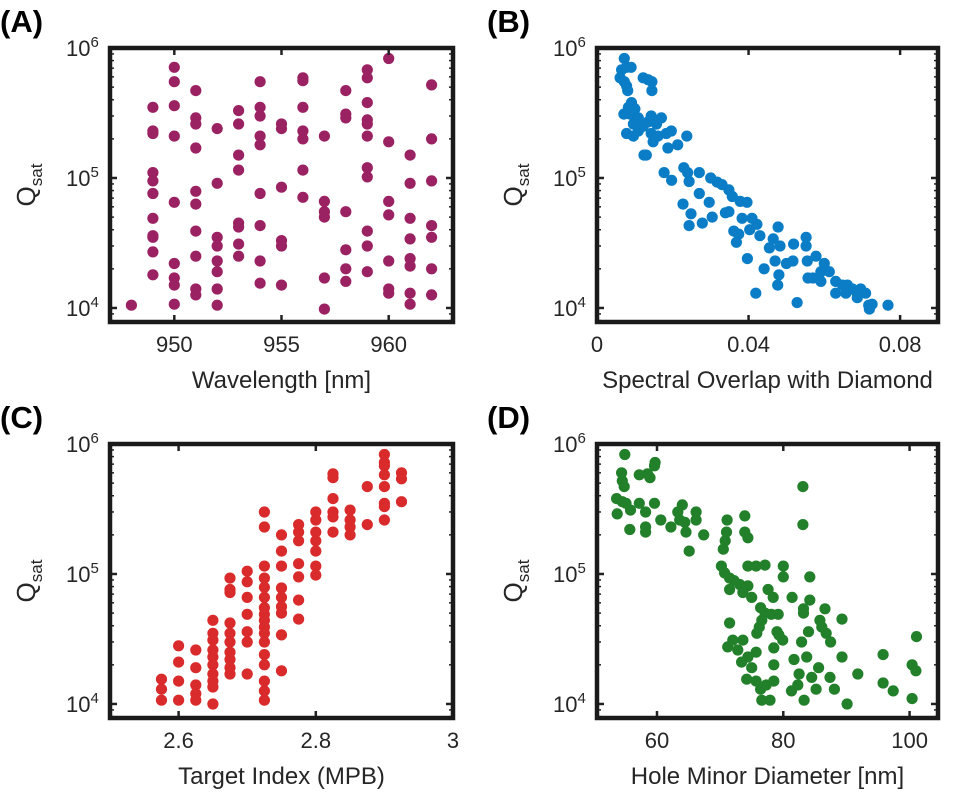  What do you see at coordinates (581, 42) in the screenshot?
I see `y-tick-exponent: 6` at bounding box center [581, 42].